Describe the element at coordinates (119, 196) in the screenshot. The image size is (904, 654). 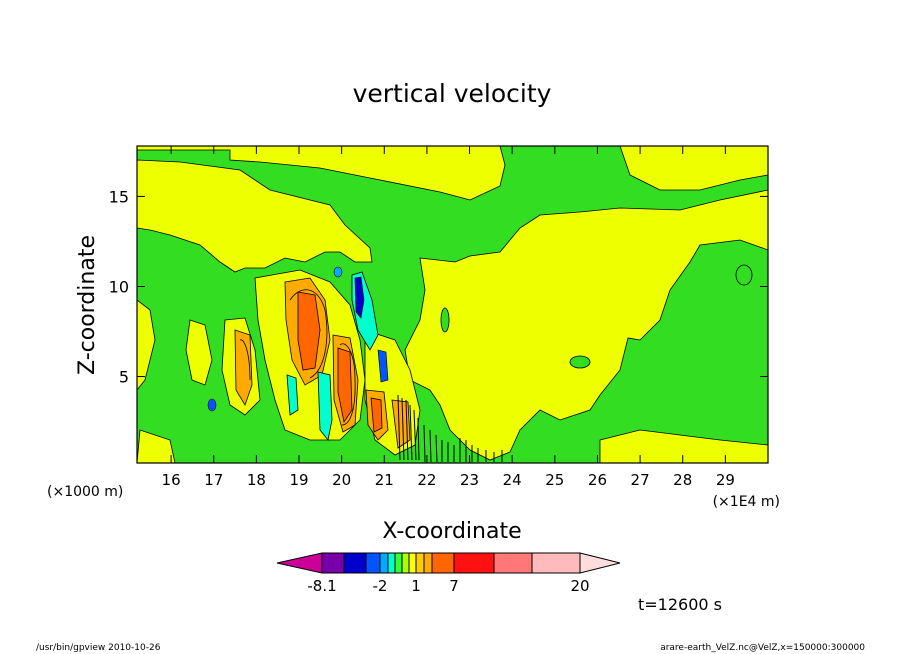
I see `y-tick-label: 15` at that location.